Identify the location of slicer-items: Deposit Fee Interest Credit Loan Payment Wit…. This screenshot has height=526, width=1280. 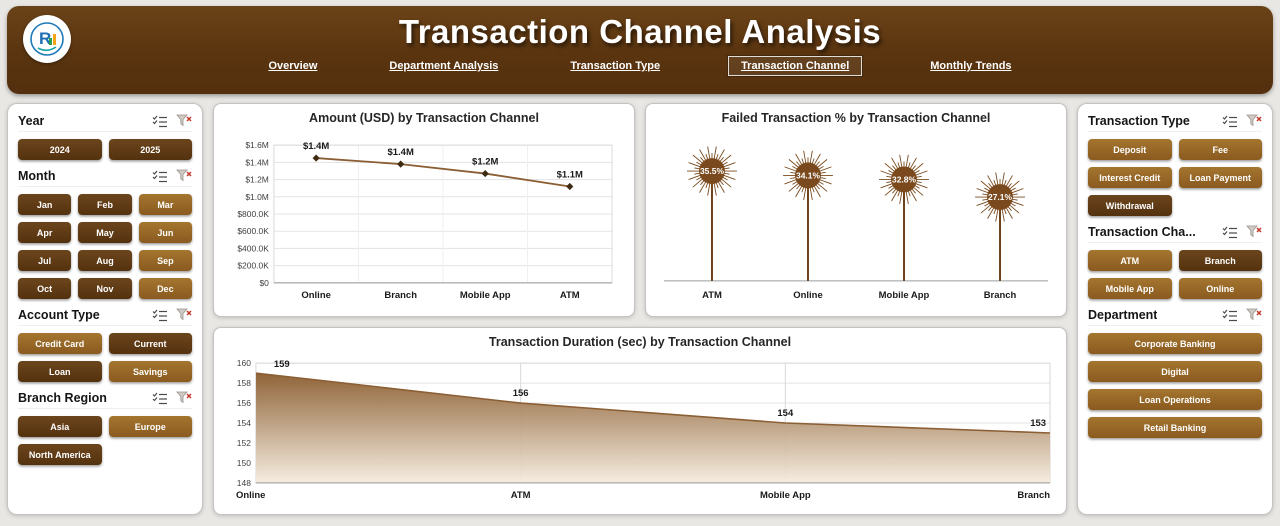
(1175, 177).